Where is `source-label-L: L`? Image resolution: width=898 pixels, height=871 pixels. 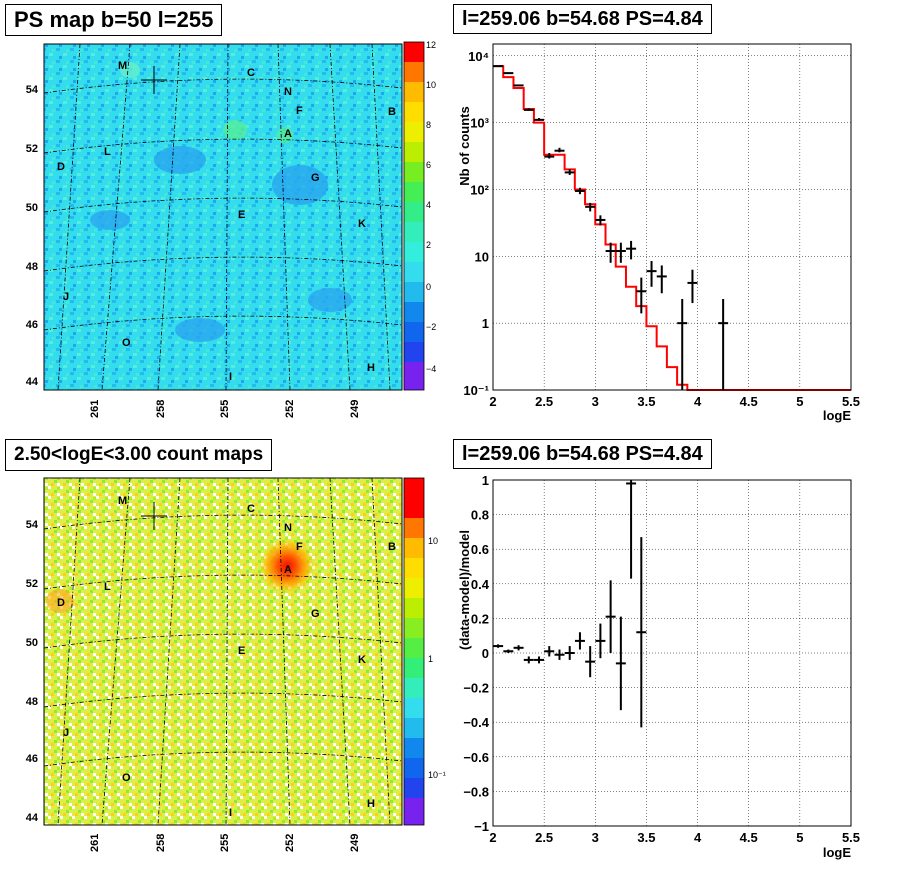
source-label-L: L is located at coordinates (107, 587).